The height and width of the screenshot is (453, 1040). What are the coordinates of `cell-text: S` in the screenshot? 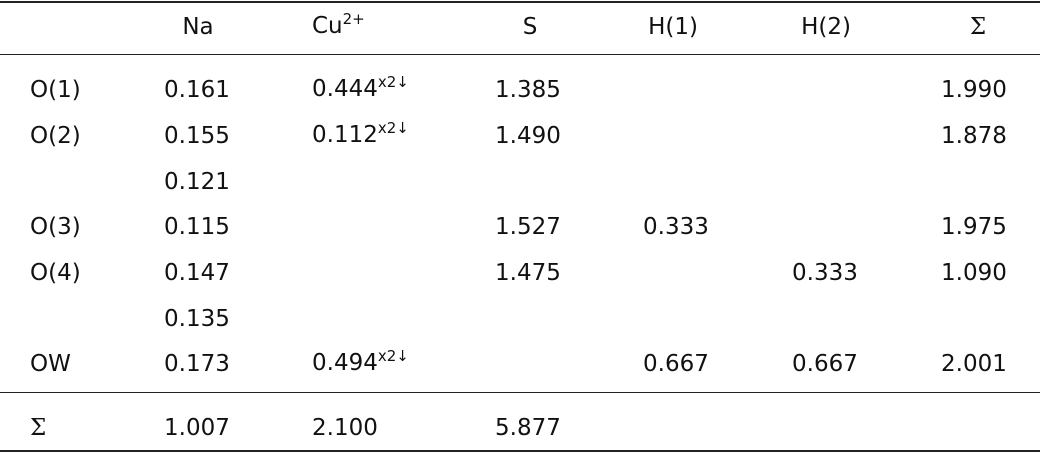 It's located at (530, 27).